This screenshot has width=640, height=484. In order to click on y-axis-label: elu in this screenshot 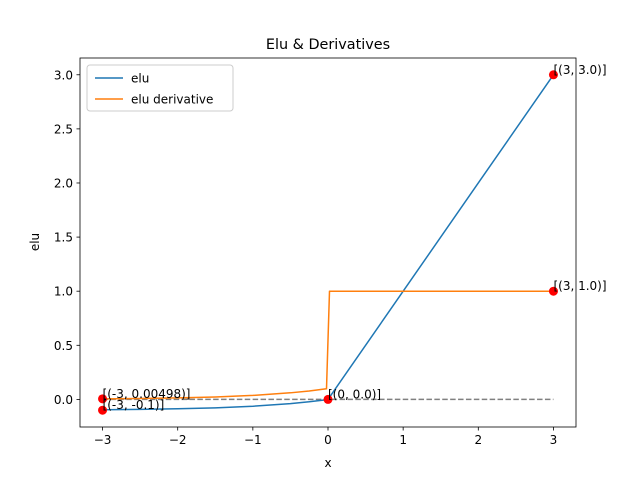, I will do `click(35, 242)`.